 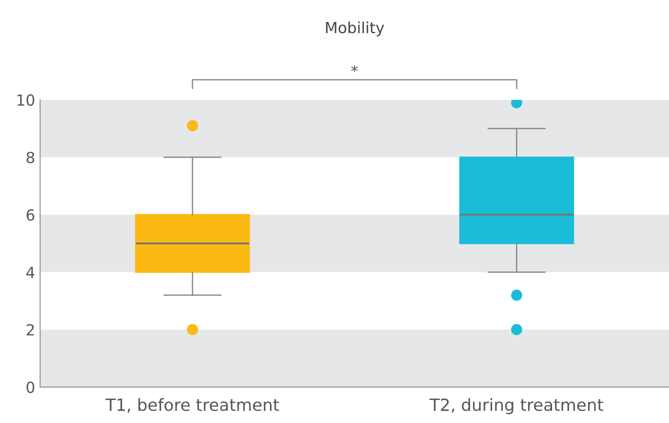 What do you see at coordinates (30, 158) in the screenshot?
I see `y-tick-label: 8` at bounding box center [30, 158].